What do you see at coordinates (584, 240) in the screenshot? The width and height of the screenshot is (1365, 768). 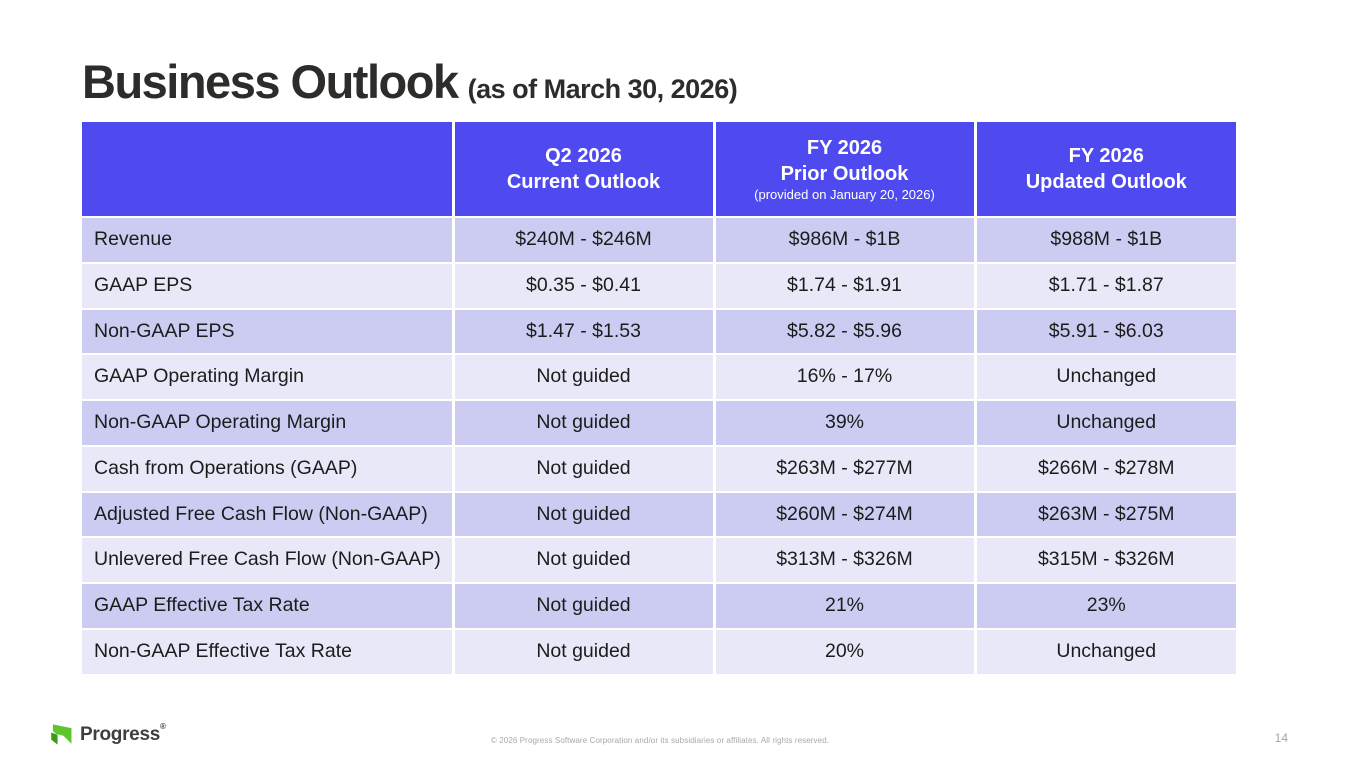 I see `cell-q2: $240M - $246M` at bounding box center [584, 240].